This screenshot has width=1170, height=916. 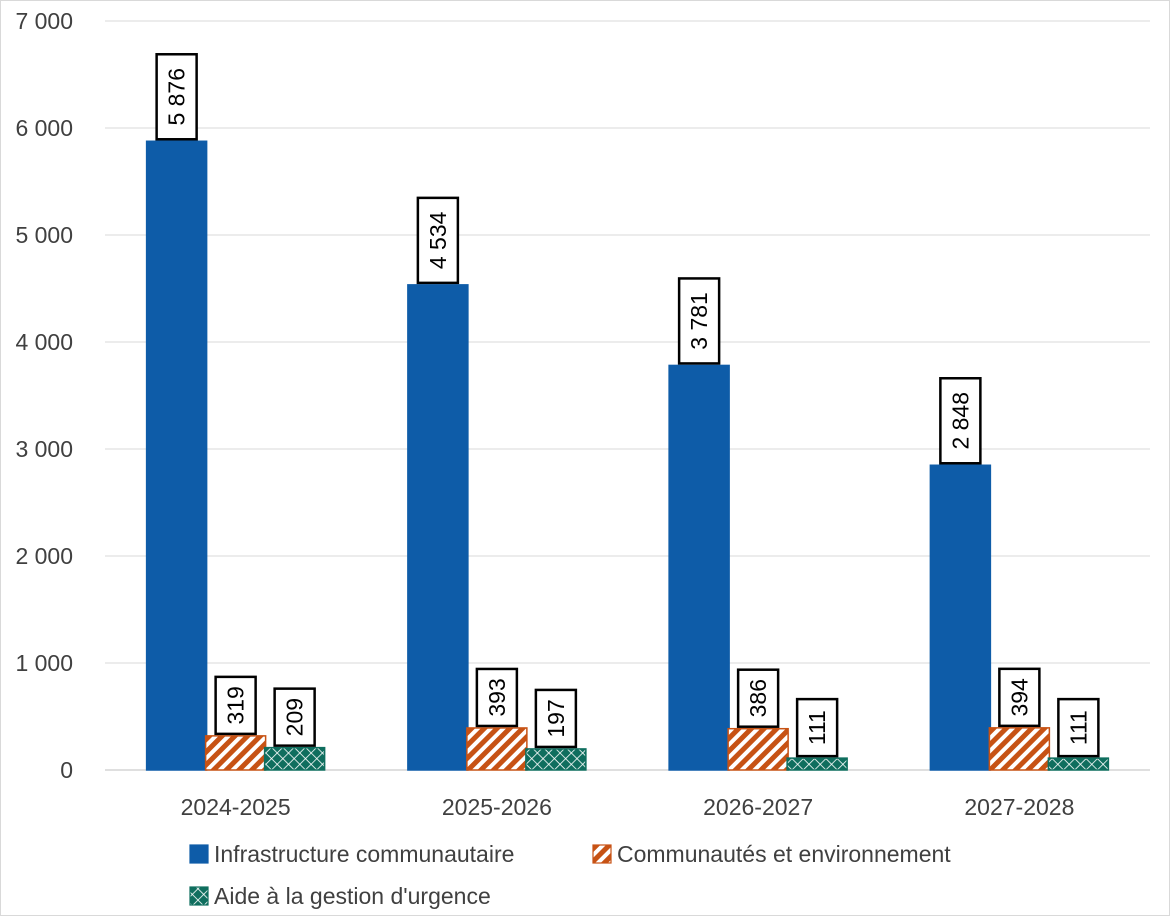 I want to click on data-label: 3 781, so click(x=699, y=321).